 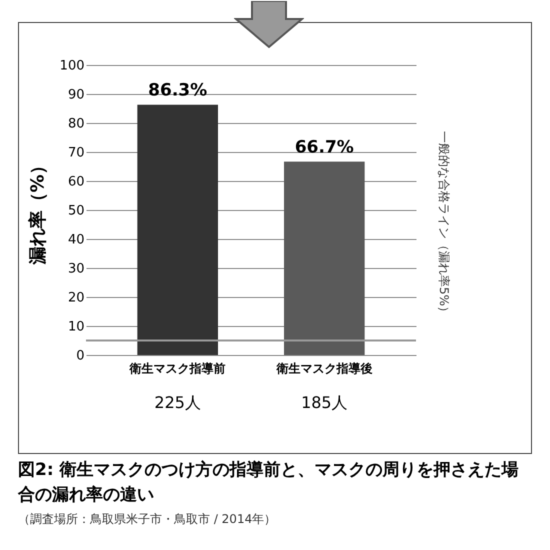 What do you see at coordinates (444, 224) in the screenshot?
I see `ref-line-label: 一般的な合格ライン（漏れ率5%）` at bounding box center [444, 224].